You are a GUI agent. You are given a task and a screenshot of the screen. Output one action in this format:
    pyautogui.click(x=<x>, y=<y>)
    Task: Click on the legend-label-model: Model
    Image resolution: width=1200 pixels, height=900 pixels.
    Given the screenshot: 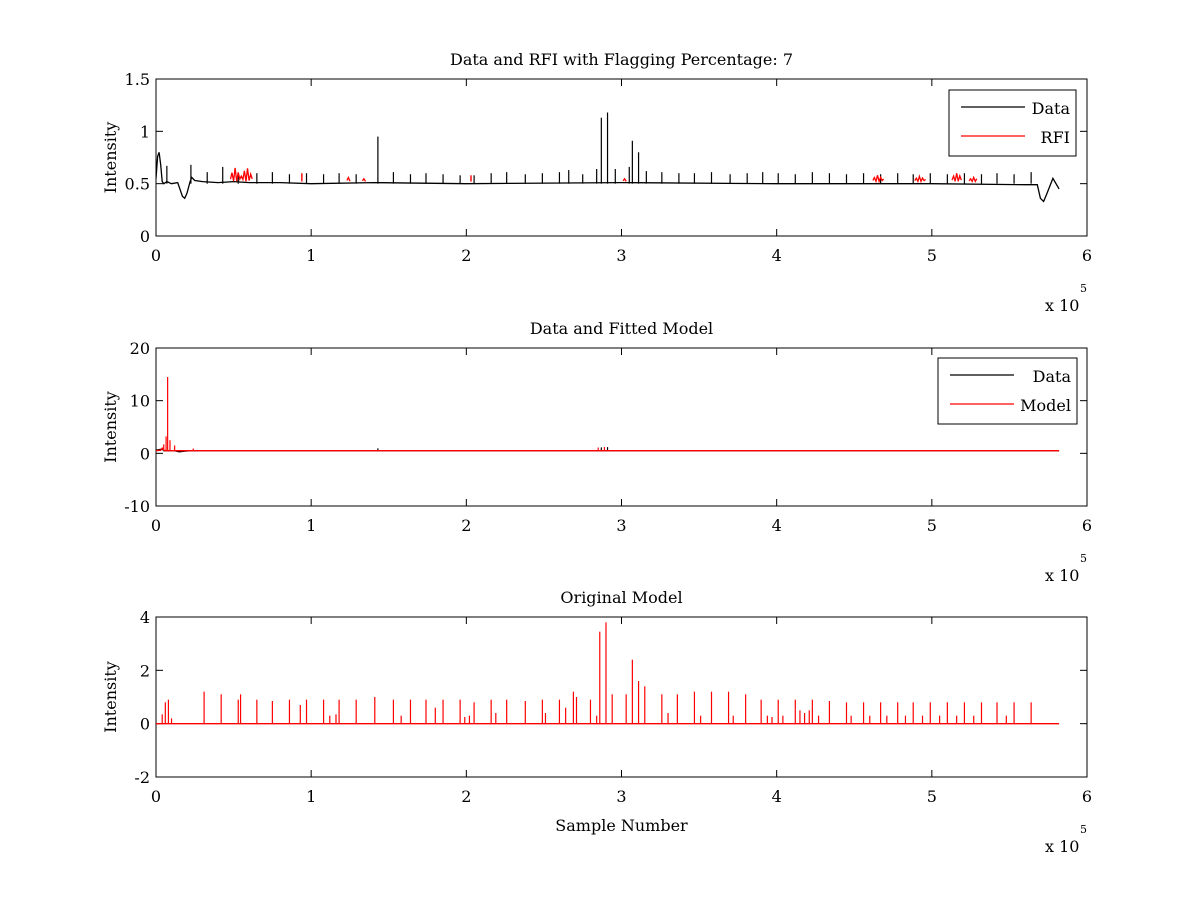 What is the action you would take?
    pyautogui.click(x=1045, y=405)
    